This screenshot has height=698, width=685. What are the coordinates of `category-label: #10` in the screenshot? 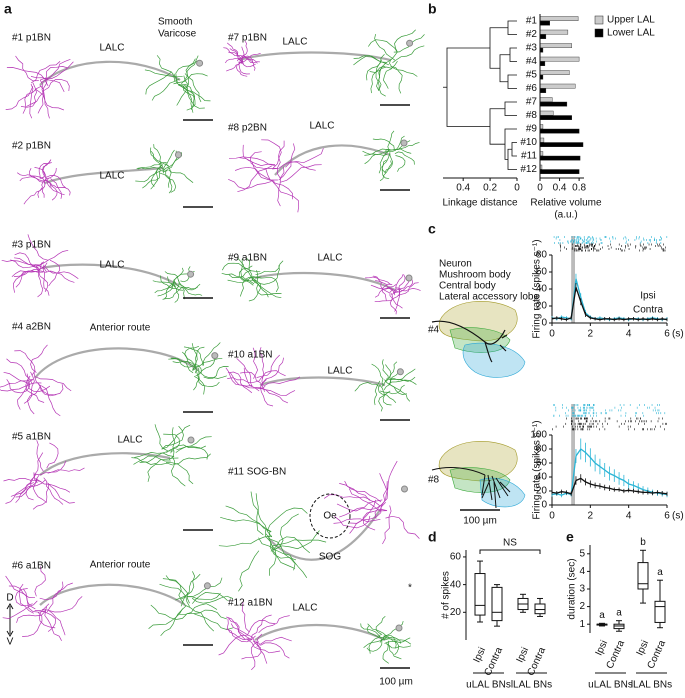 It's located at (528, 142).